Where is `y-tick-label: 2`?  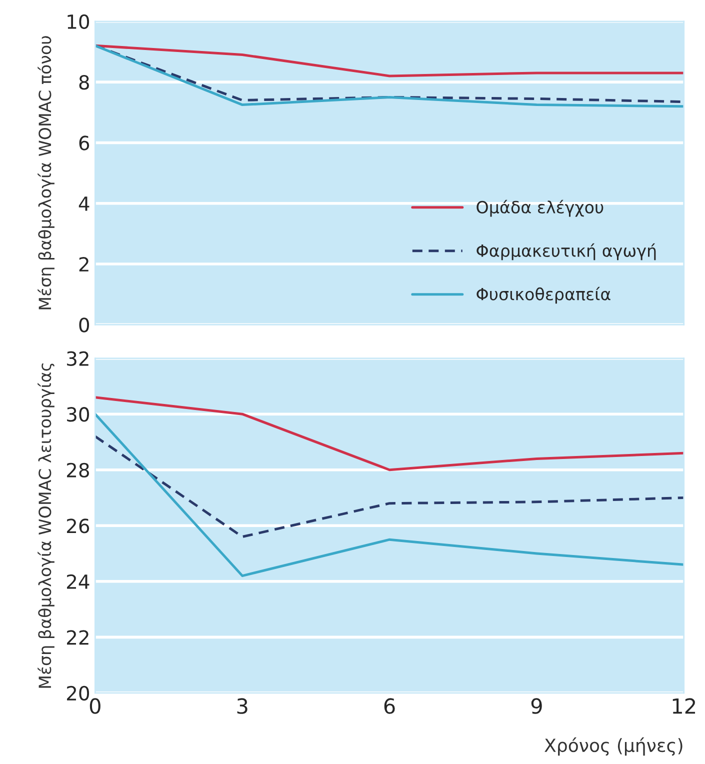
y-tick-label: 2 is located at coordinates (83, 264).